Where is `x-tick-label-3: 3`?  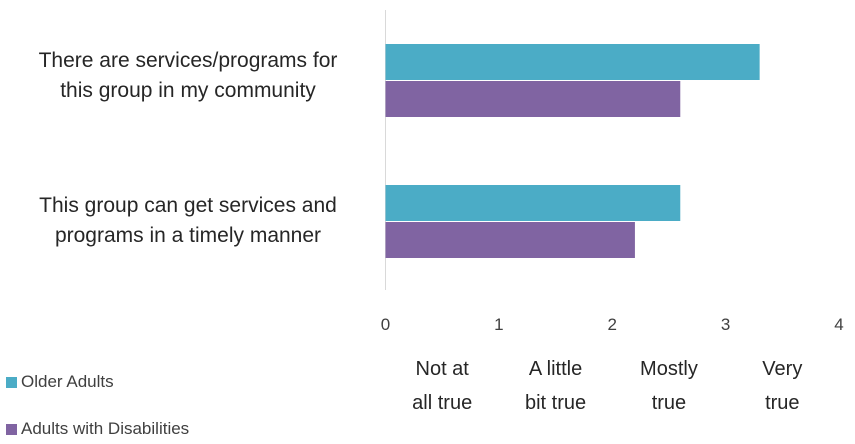
x-tick-label-3: 3 is located at coordinates (725, 324).